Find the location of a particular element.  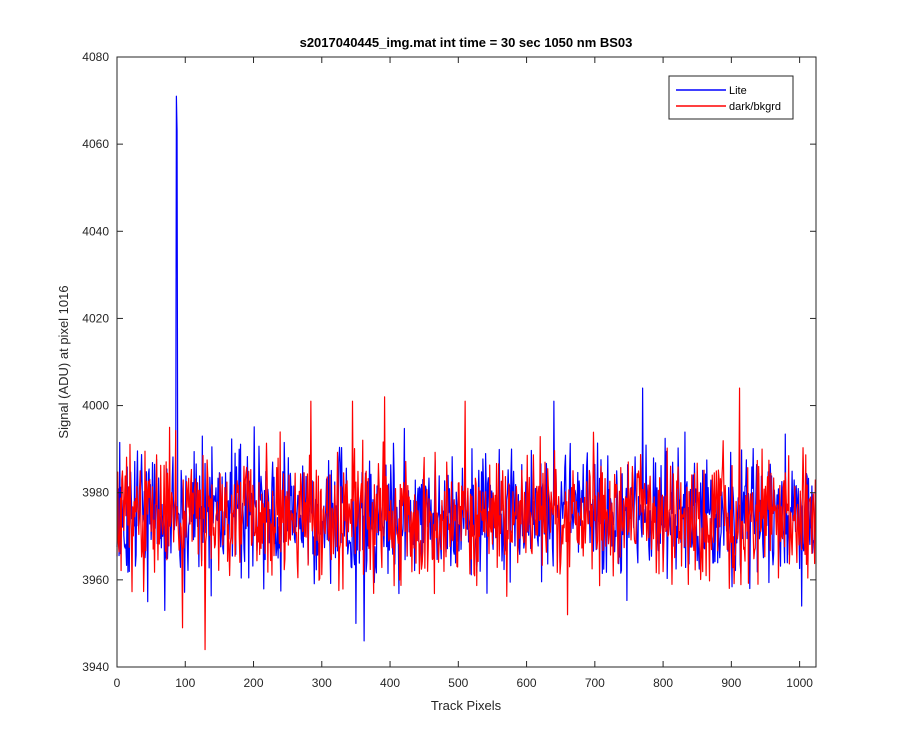

x-tick-label: 600 is located at coordinates (527, 683).